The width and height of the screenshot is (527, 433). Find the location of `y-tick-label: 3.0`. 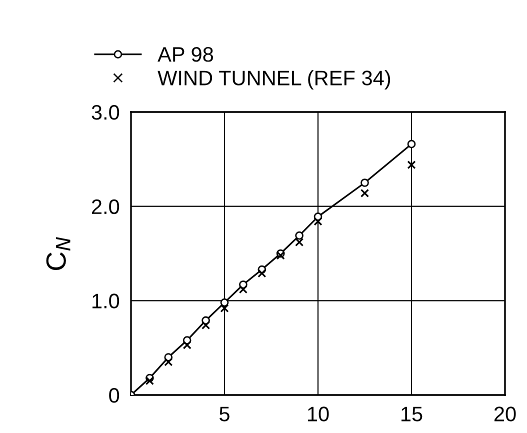

y-tick-label: 3.0 is located at coordinates (106, 112).